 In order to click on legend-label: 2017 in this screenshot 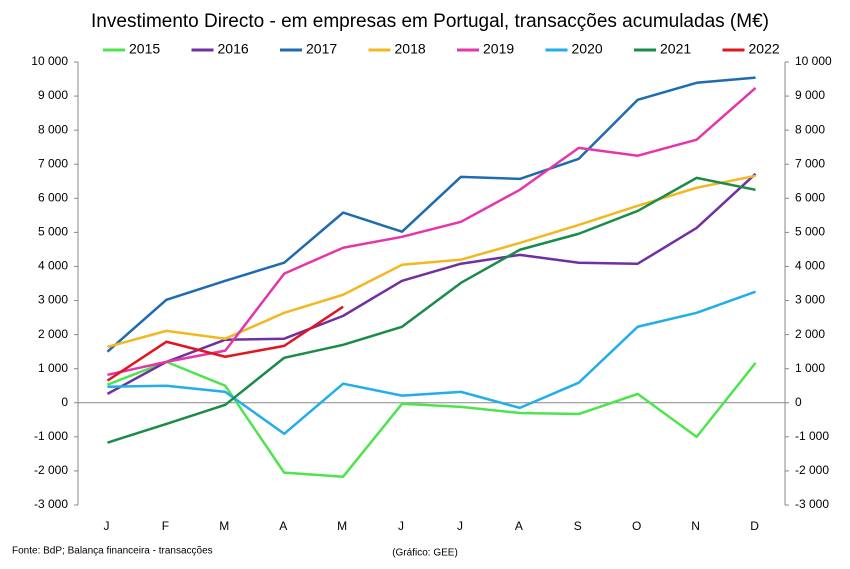, I will do `click(321, 49)`.